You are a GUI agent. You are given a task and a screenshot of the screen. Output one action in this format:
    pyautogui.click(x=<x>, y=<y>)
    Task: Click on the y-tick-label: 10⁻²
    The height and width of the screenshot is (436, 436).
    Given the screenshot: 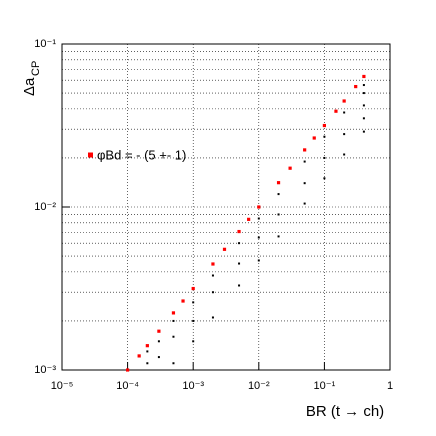 What is the action you would take?
    pyautogui.click(x=45, y=207)
    